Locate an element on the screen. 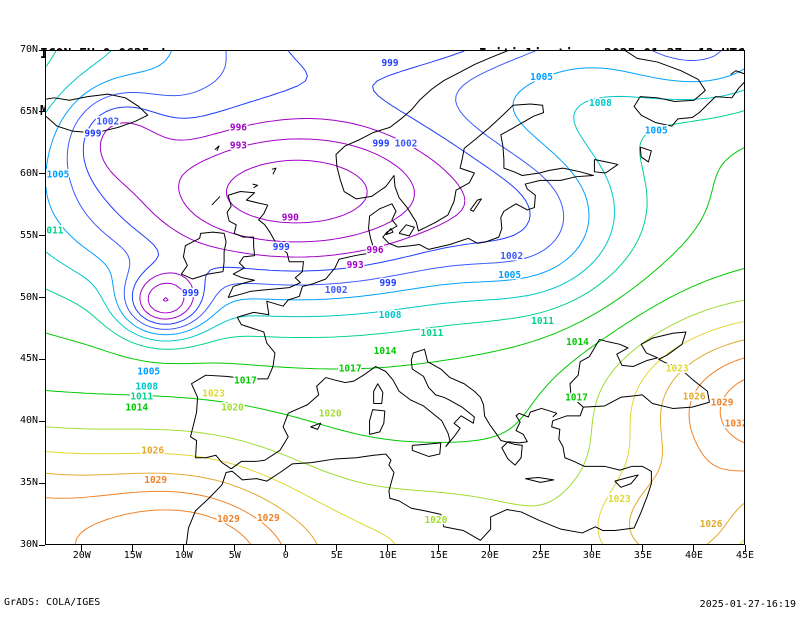  lat-tick-label: 60N is located at coordinates (28, 173).